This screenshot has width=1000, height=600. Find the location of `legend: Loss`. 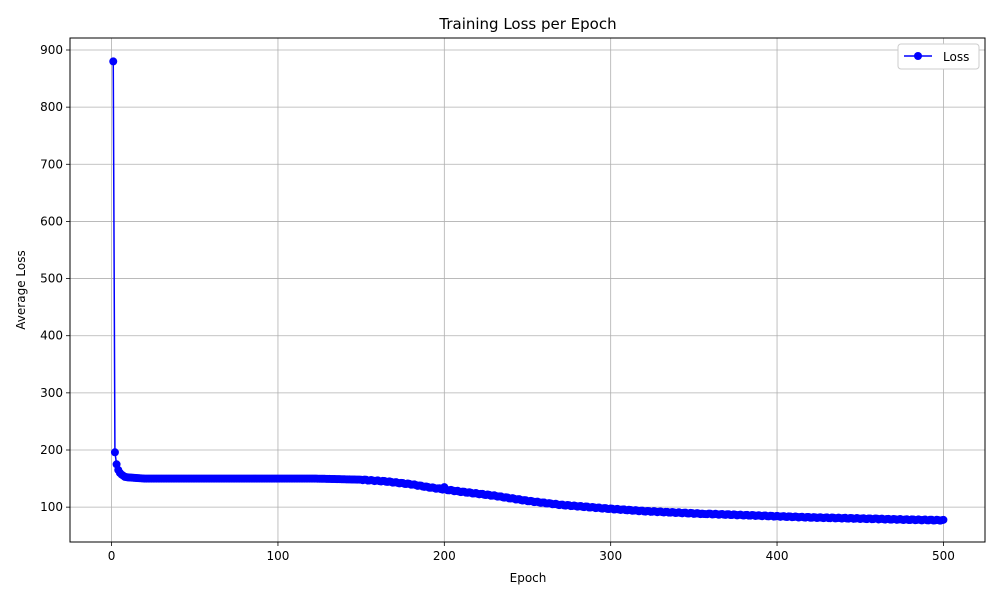

legend: Loss is located at coordinates (938, 56).